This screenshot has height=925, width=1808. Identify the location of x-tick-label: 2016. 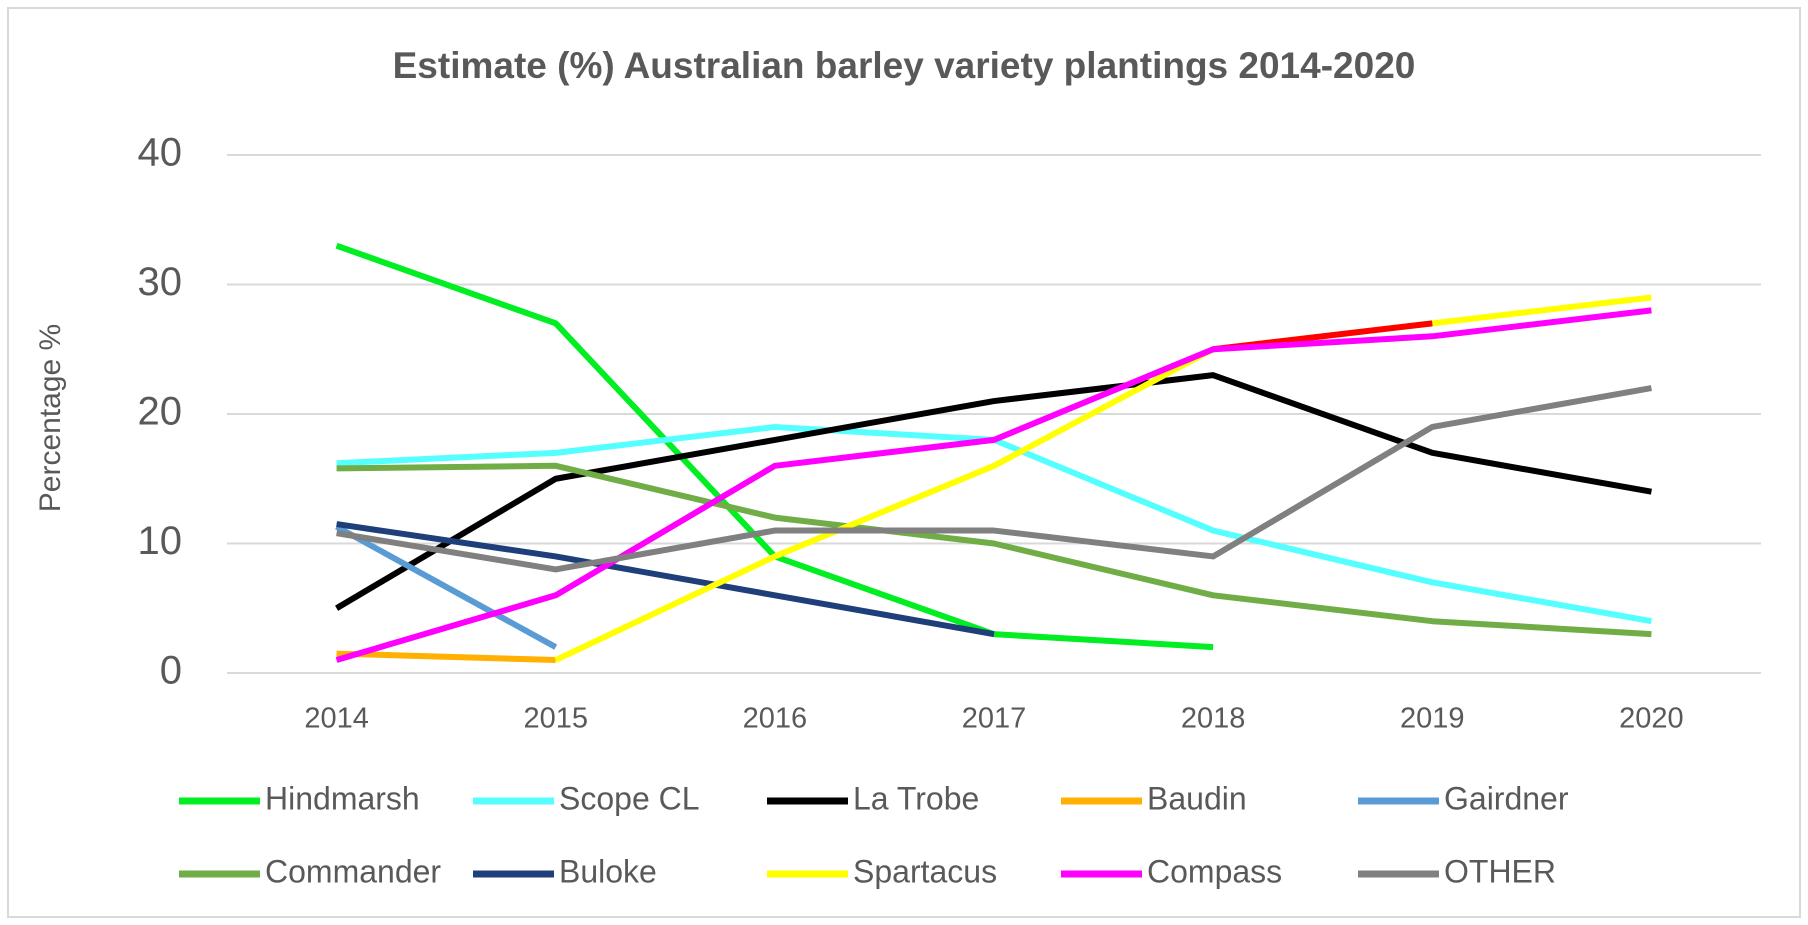
(775, 719).